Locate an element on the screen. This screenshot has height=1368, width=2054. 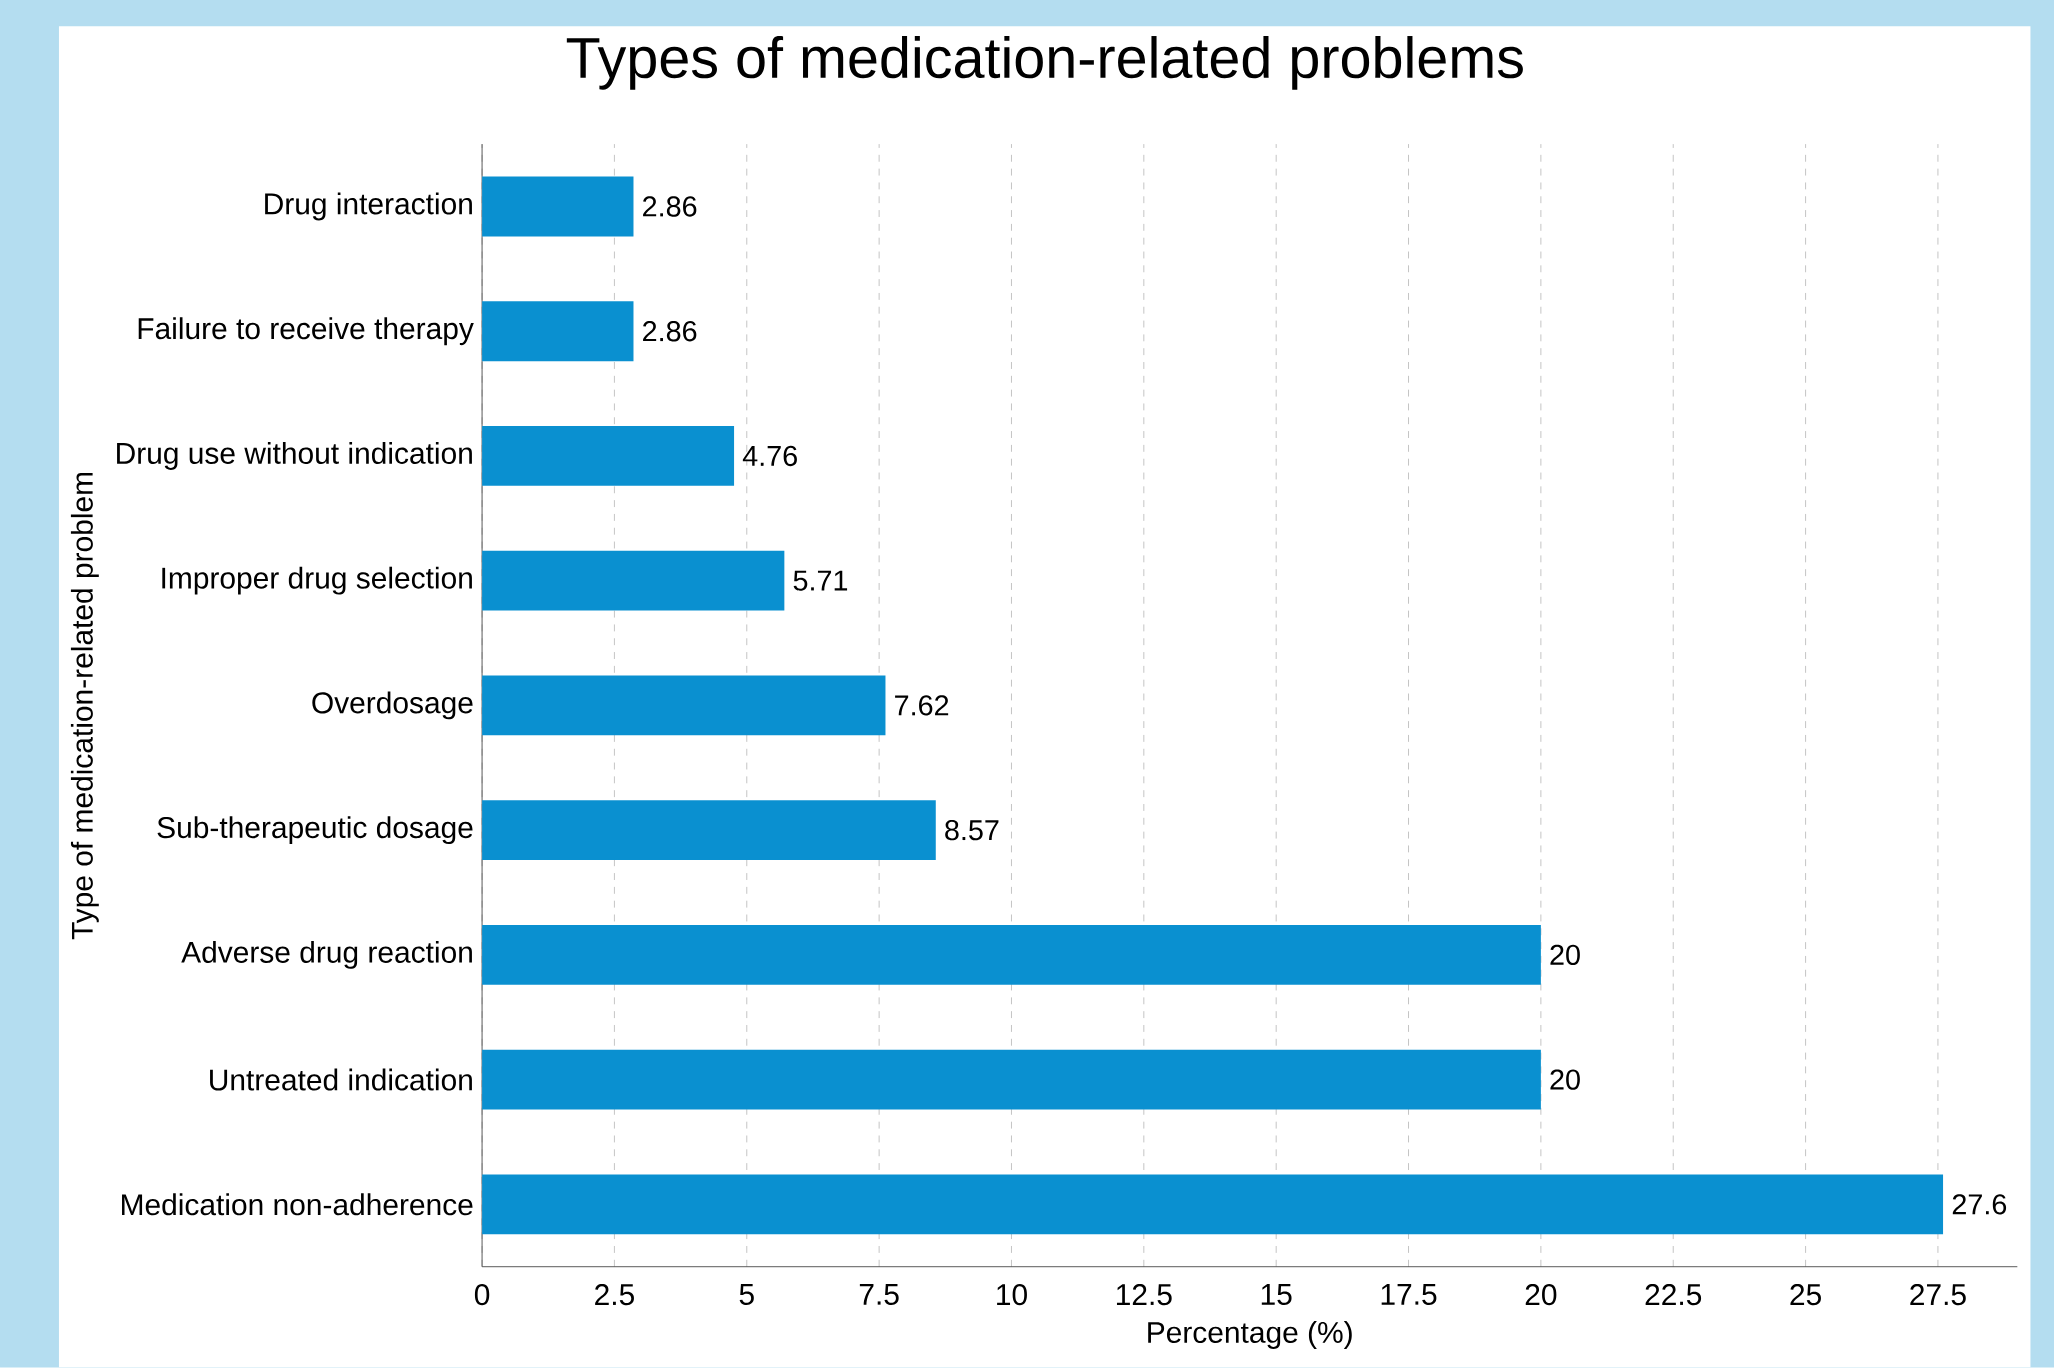
x-tick-label: 12.5 is located at coordinates (1144, 1295).